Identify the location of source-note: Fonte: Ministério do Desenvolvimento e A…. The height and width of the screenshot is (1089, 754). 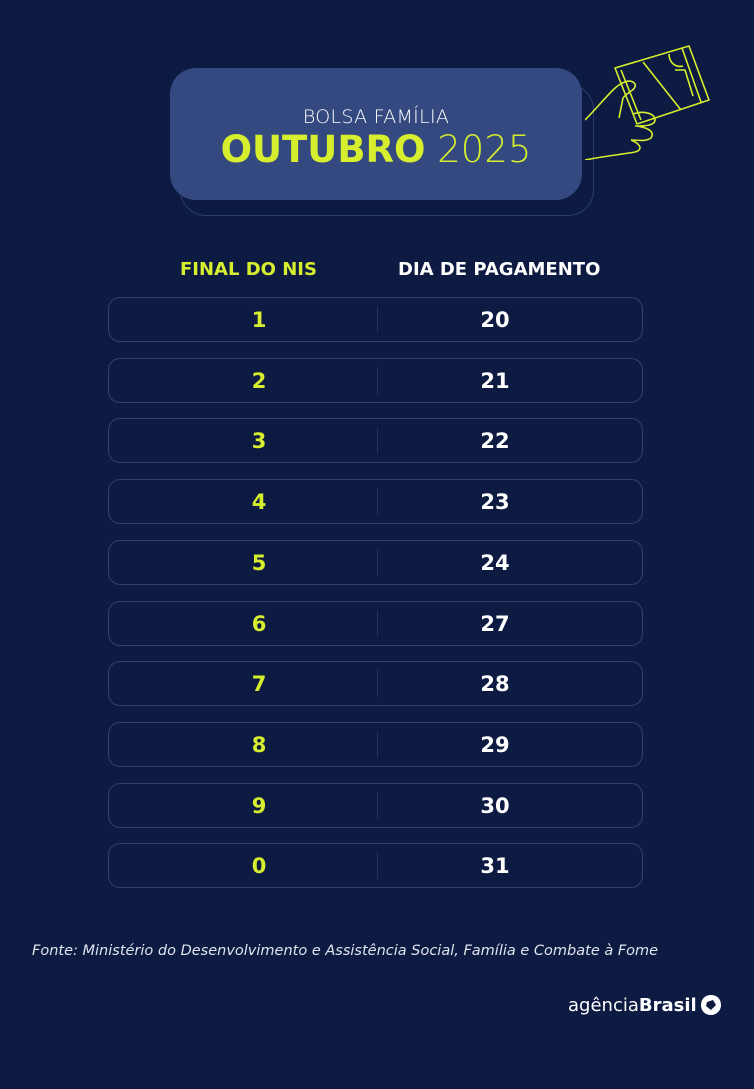
(345, 951).